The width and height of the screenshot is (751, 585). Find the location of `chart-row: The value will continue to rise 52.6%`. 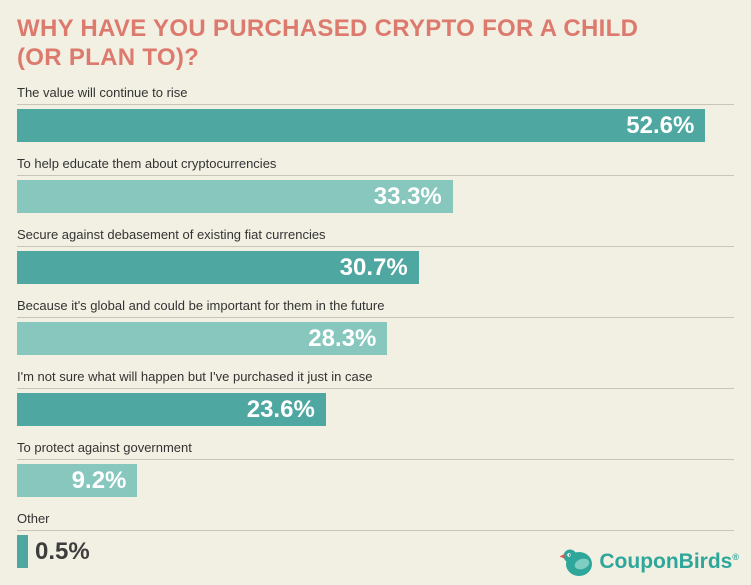

chart-row: The value will continue to rise 52.6% is located at coordinates (375, 113).